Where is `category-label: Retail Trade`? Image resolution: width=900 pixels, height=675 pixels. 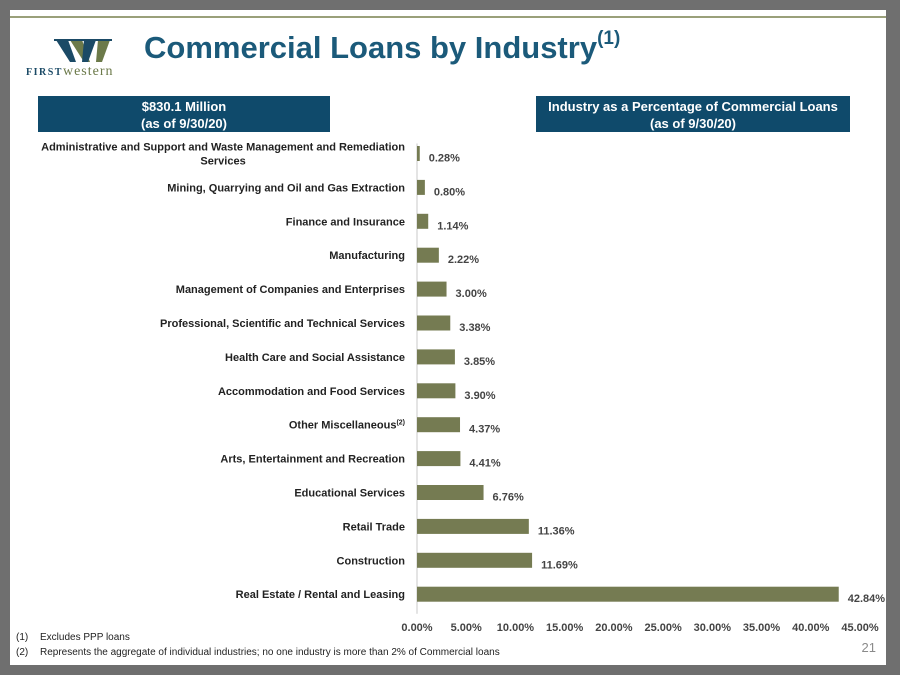
category-label: Retail Trade is located at coordinates (374, 527).